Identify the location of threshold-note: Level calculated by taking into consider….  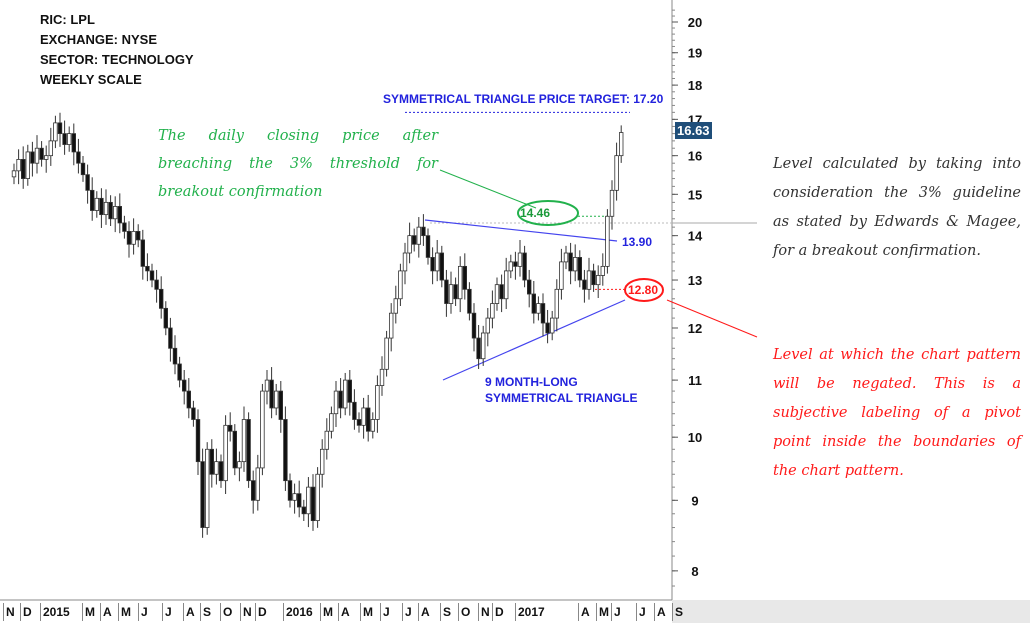
(897, 207).